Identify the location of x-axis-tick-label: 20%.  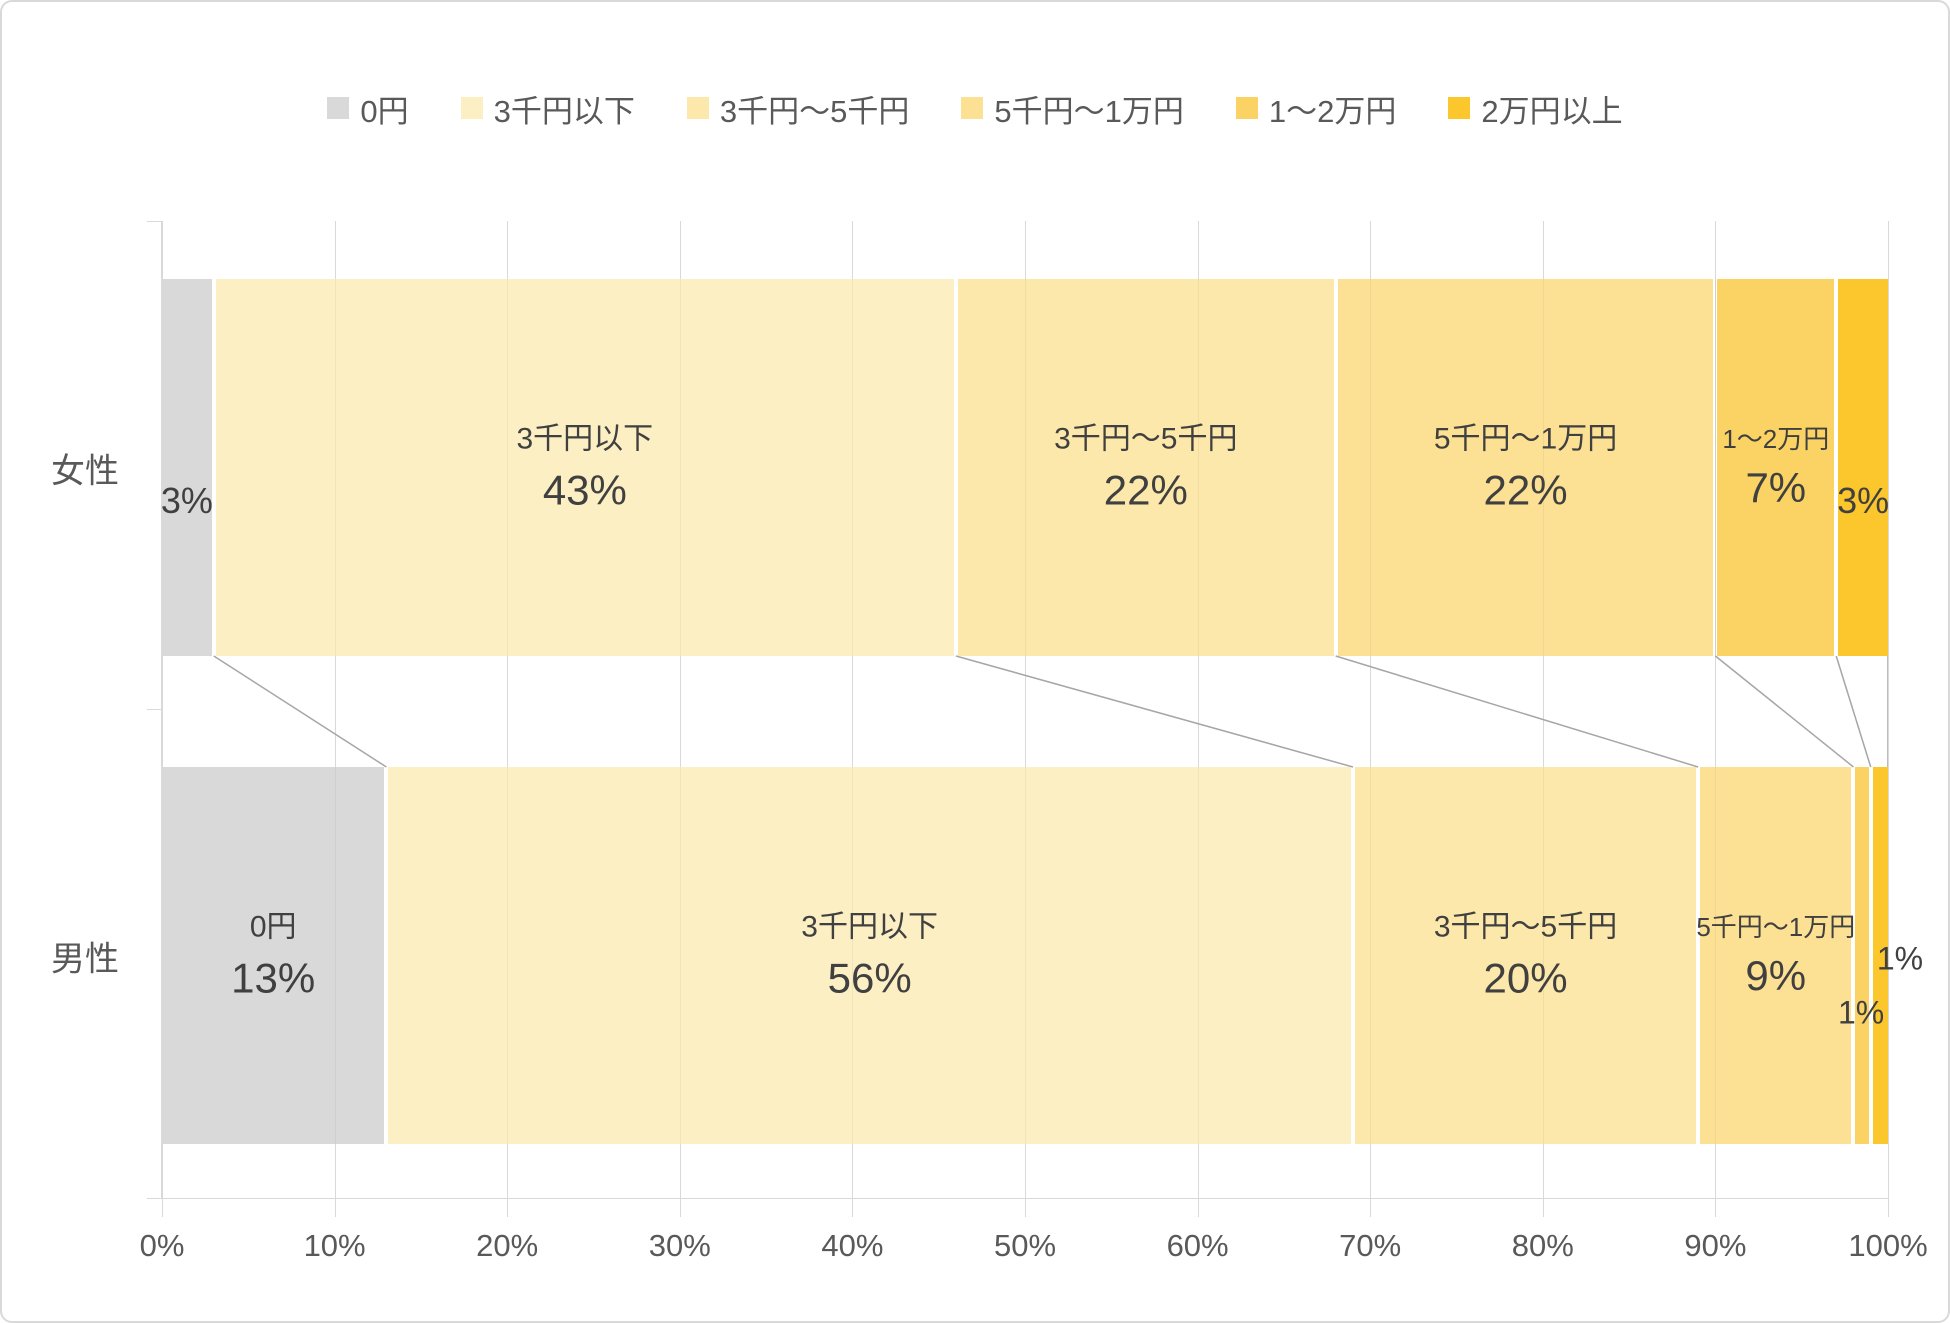
(507, 1245).